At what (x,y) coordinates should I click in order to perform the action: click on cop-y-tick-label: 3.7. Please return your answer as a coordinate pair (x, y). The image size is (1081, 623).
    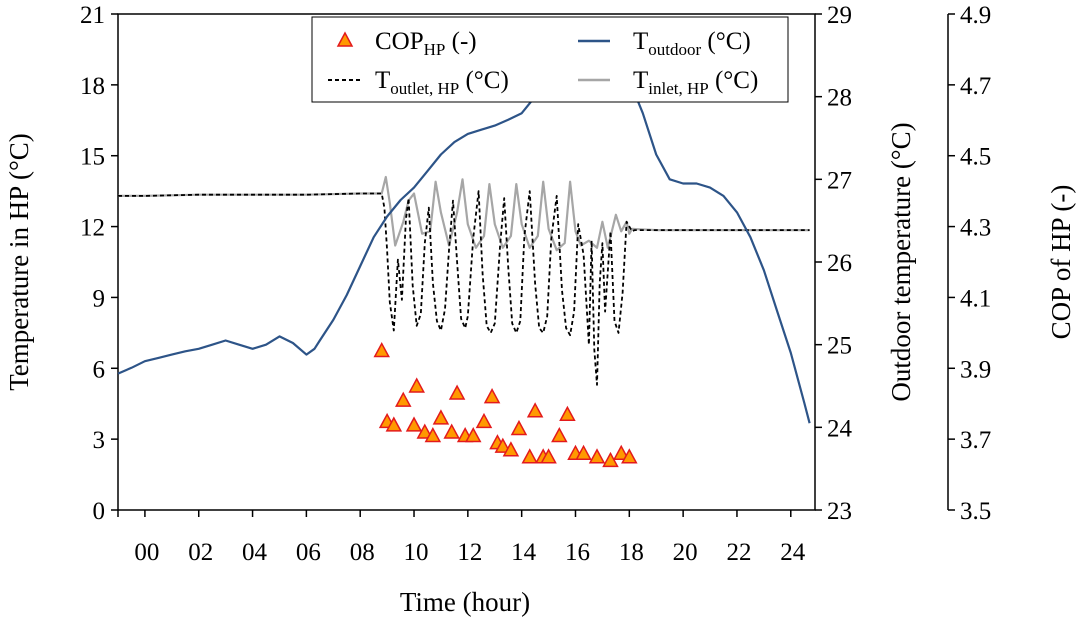
    Looking at the image, I should click on (975, 440).